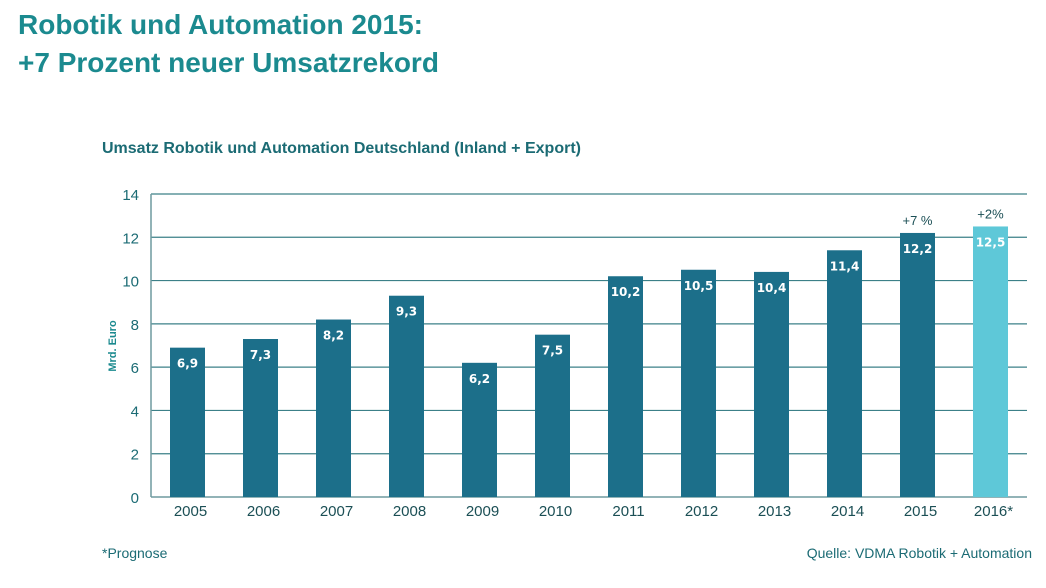 This screenshot has width=1046, height=588. I want to click on title-line-2: +7 Prozent neuer Umsatzrekord, so click(228, 62).